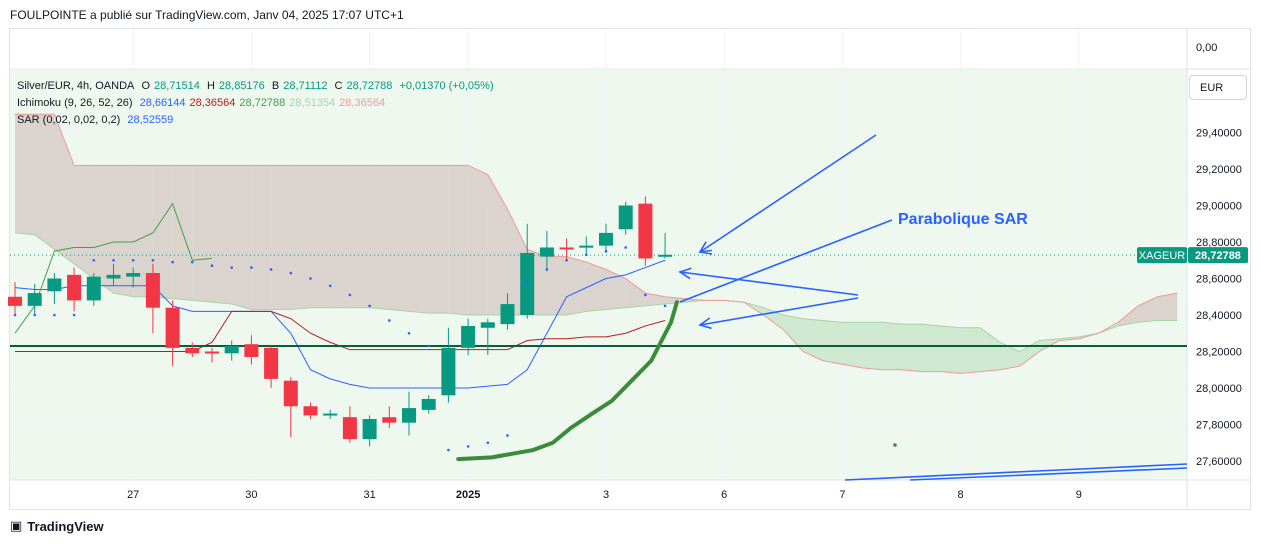  Describe the element at coordinates (65, 526) in the screenshot. I see `tradingview-brand: TradingView` at that location.